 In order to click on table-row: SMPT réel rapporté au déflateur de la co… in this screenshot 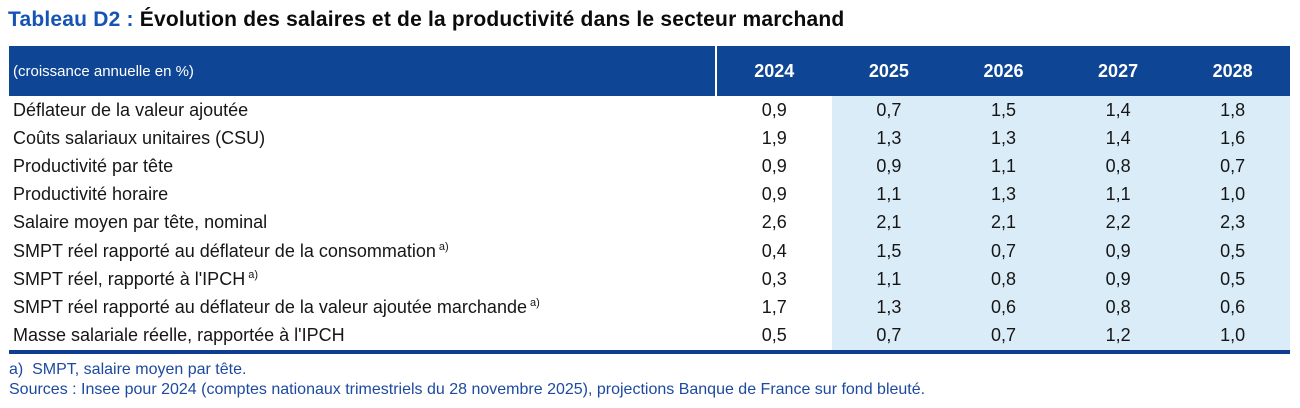, I will do `click(649, 251)`.